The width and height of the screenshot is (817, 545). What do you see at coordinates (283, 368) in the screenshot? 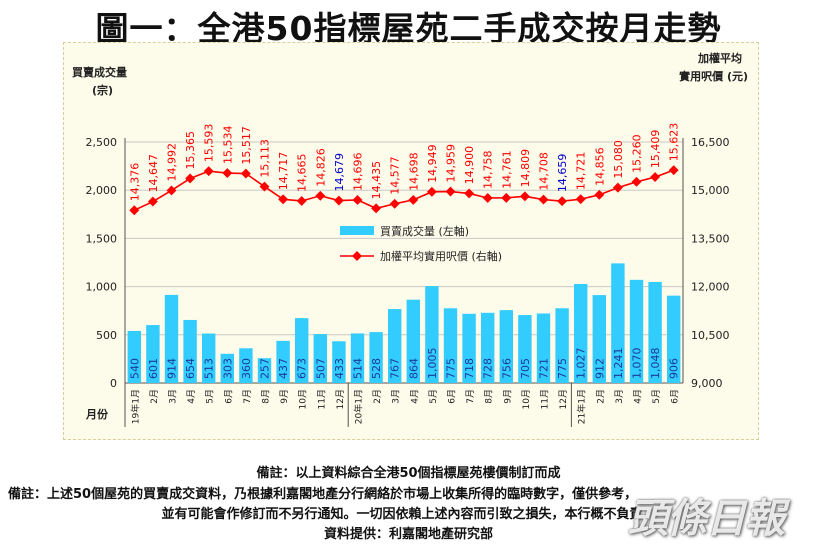
I see `bar-value-label: 437` at bounding box center [283, 368].